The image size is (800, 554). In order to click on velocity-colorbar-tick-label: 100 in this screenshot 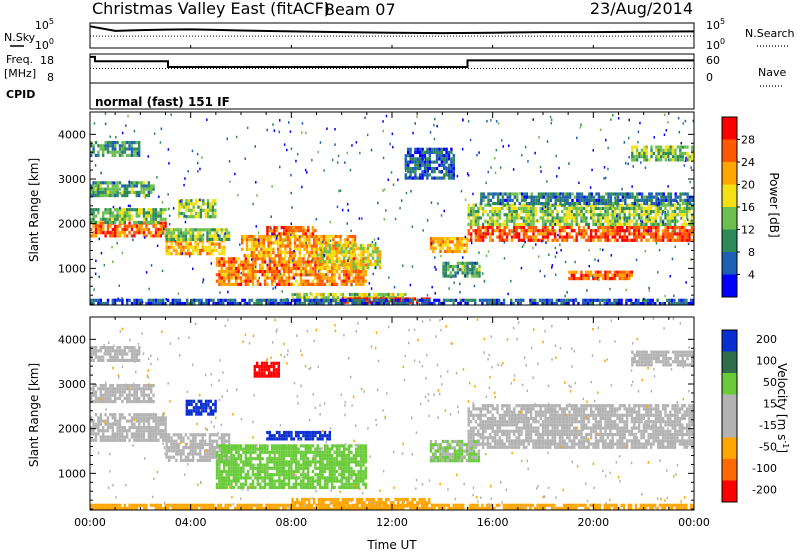, I will do `click(766, 361)`.